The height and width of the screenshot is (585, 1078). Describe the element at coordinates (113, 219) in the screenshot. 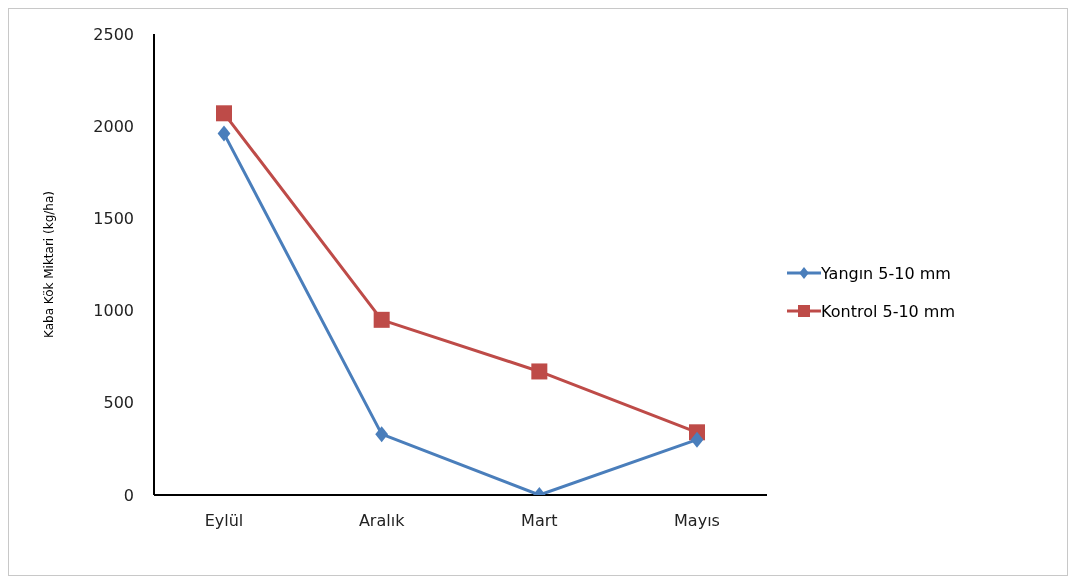

I see `y-tick-label: 1500` at that location.